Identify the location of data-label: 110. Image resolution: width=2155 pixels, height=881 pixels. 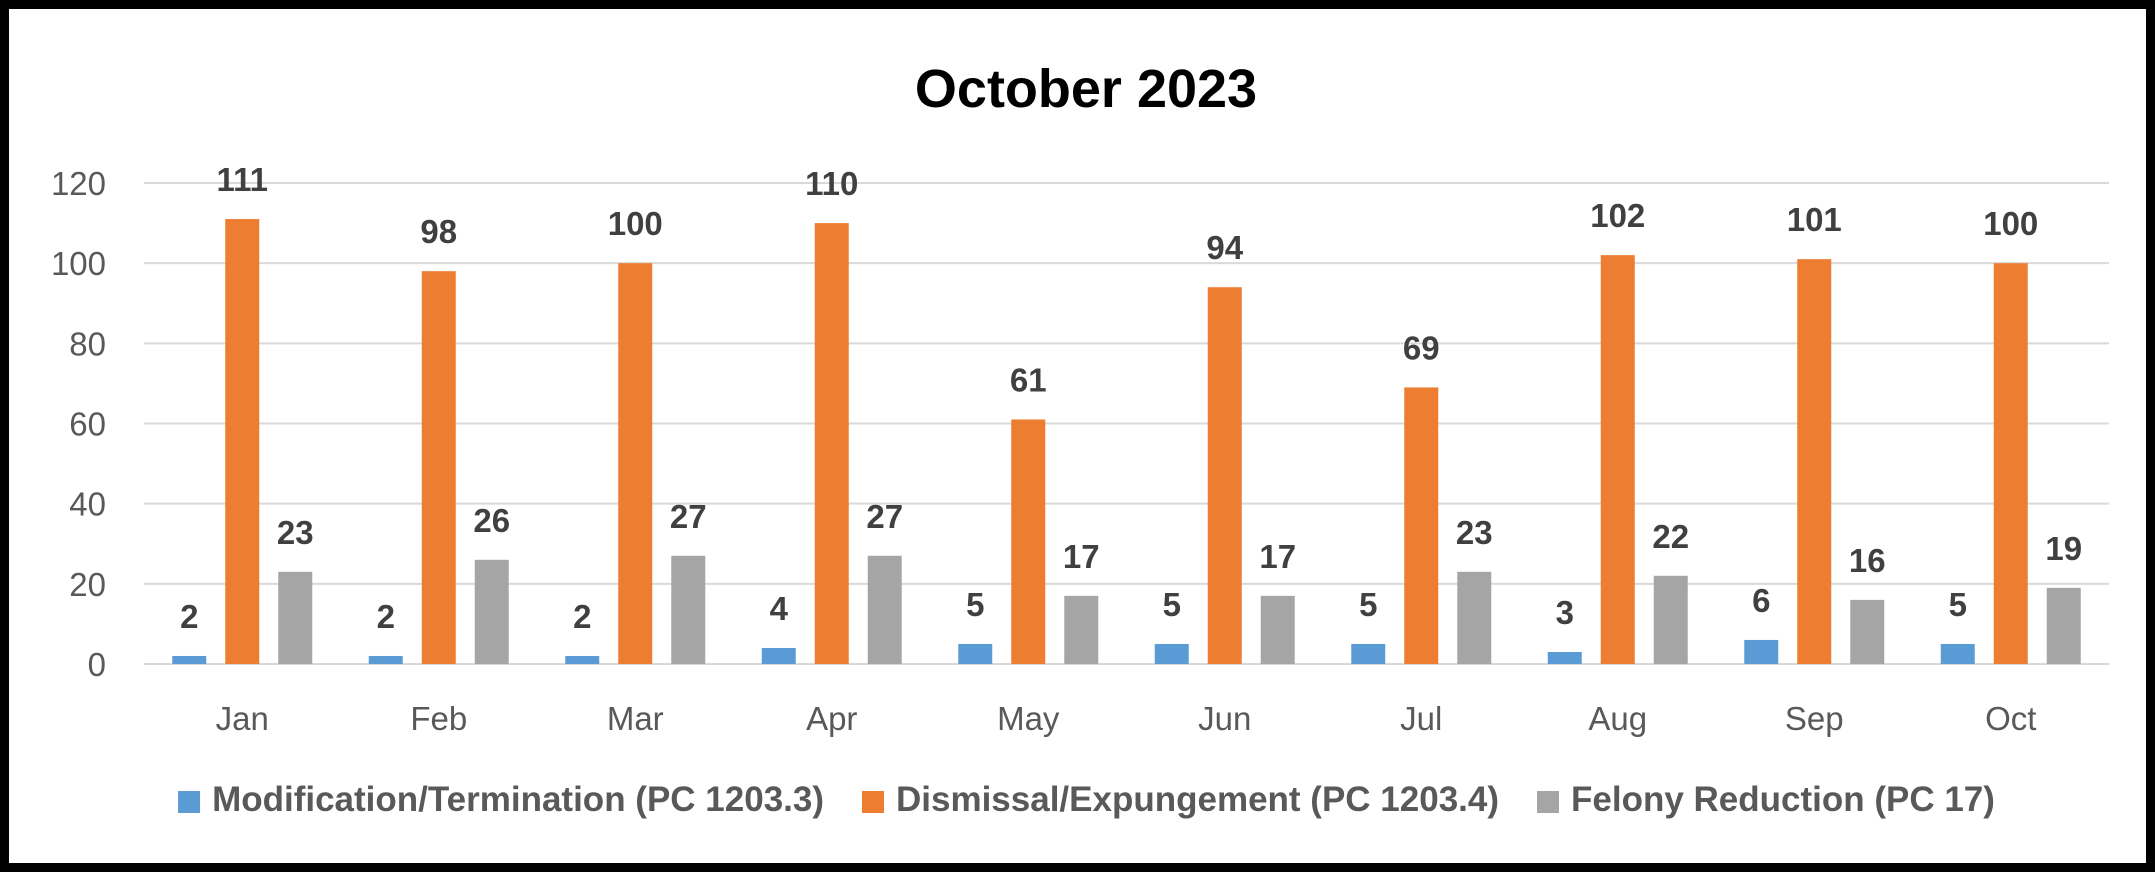
(831, 183).